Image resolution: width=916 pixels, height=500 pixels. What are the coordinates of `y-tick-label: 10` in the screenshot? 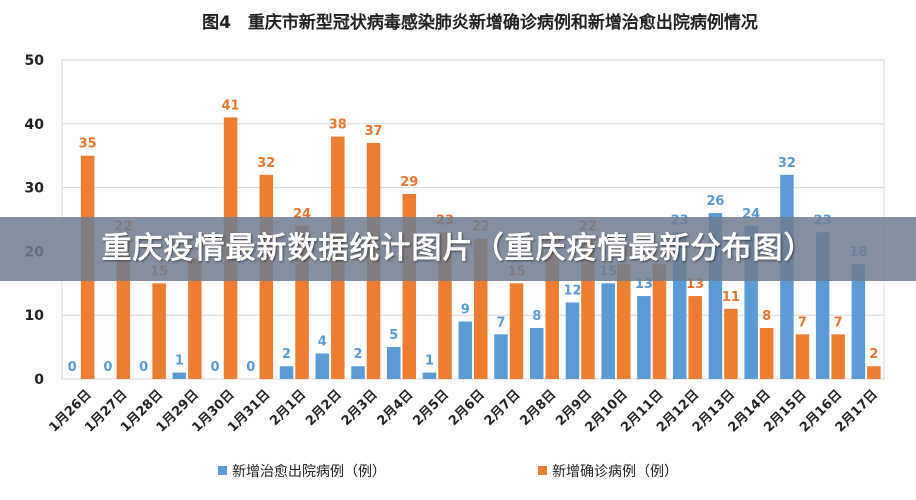 It's located at (35, 316).